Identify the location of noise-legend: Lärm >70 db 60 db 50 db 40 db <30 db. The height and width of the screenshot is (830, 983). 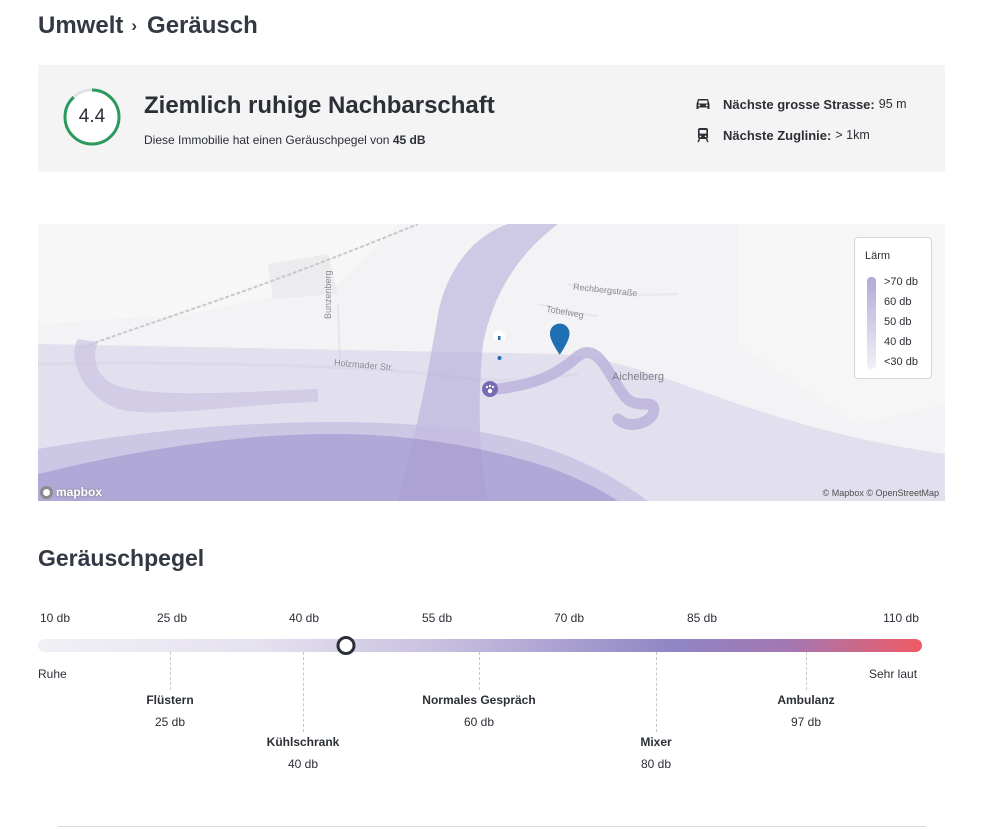
(893, 308).